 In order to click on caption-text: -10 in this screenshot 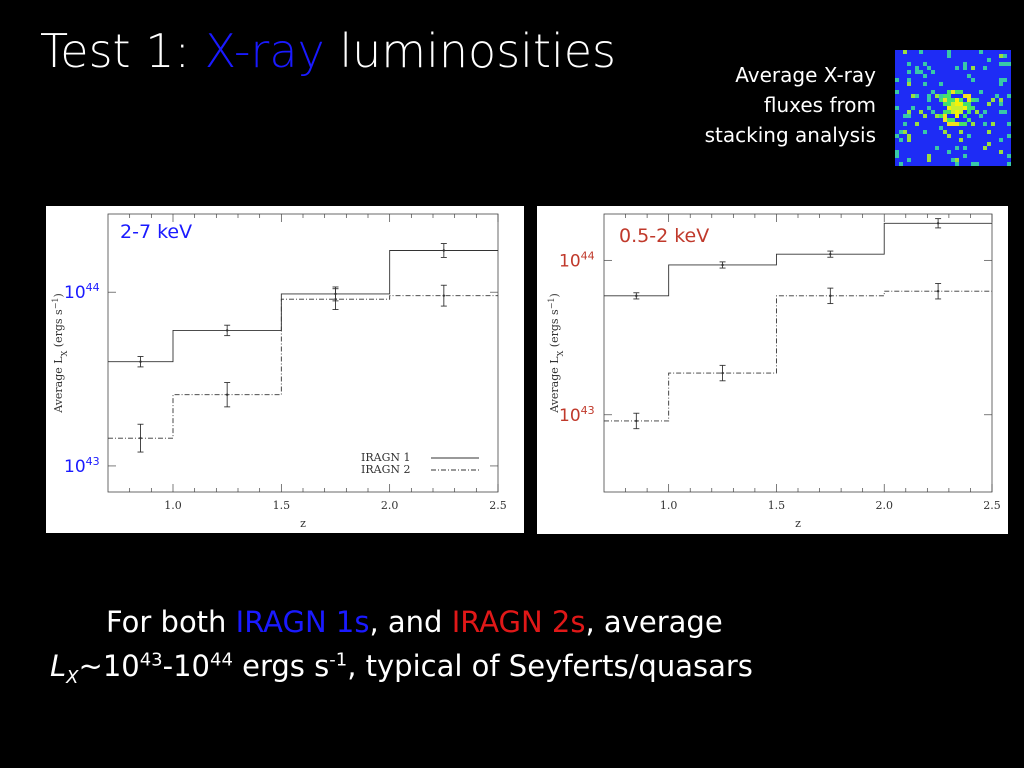, I will do `click(186, 666)`.